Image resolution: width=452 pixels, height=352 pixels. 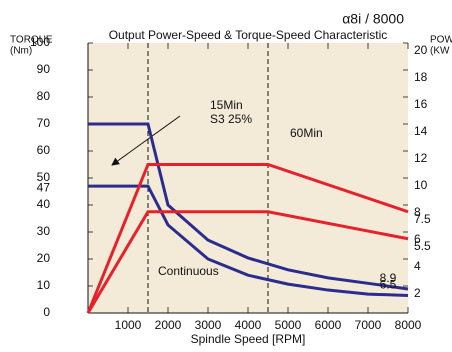 What do you see at coordinates (226, 105) in the screenshot?
I see `annotation: 15Min` at bounding box center [226, 105].